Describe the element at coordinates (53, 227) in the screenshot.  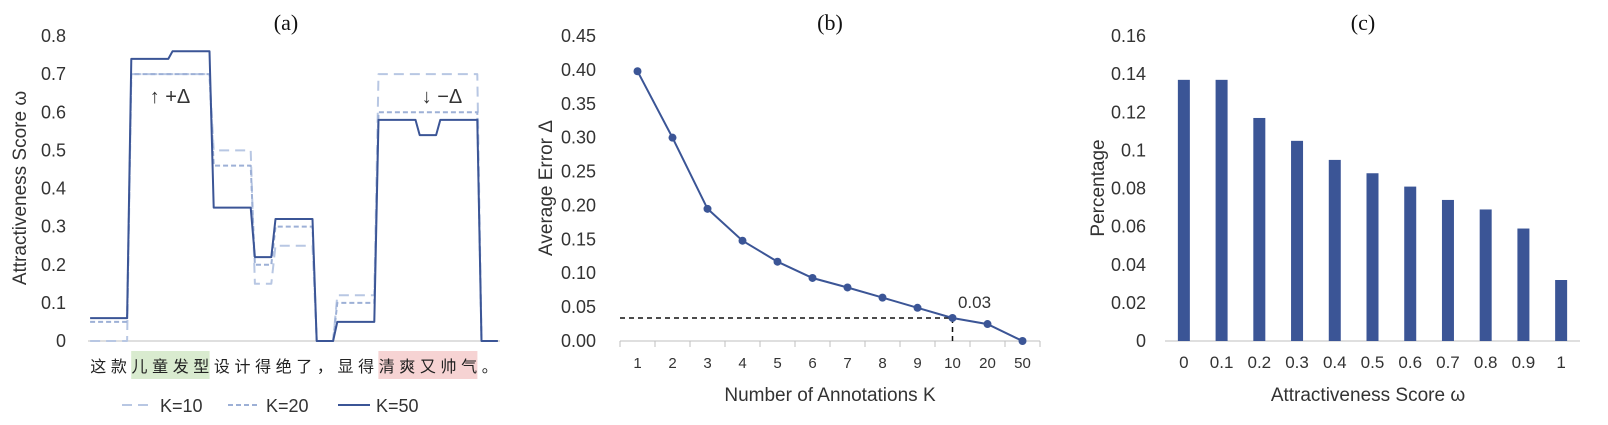
I see `y-tick-label: 0.3` at that location.